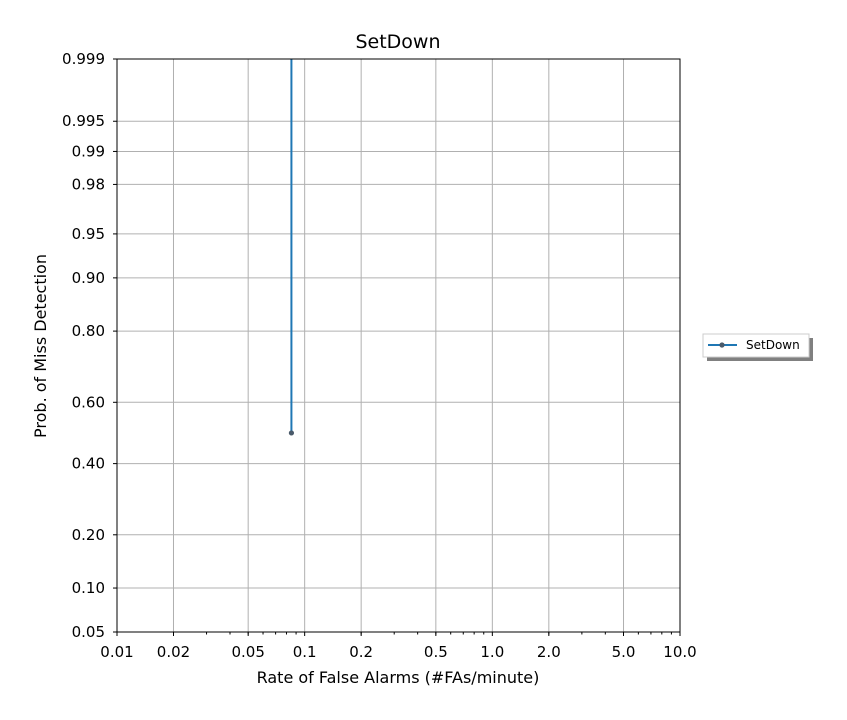 The width and height of the screenshot is (847, 720). I want to click on y-tick-label: 0.98, so click(88, 184).